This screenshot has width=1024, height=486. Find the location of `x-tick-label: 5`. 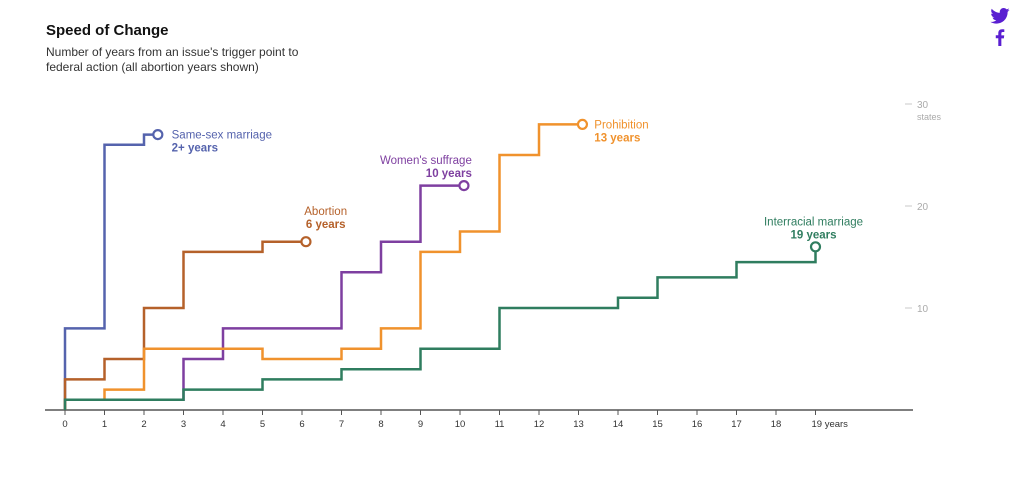

x-tick-label: 5 is located at coordinates (262, 424).